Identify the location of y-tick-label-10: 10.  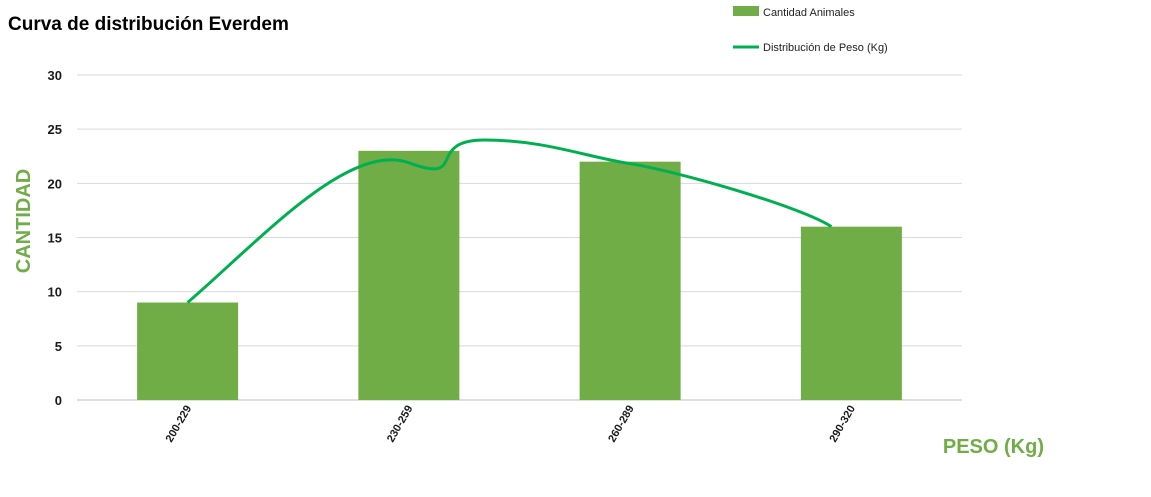
(55, 292).